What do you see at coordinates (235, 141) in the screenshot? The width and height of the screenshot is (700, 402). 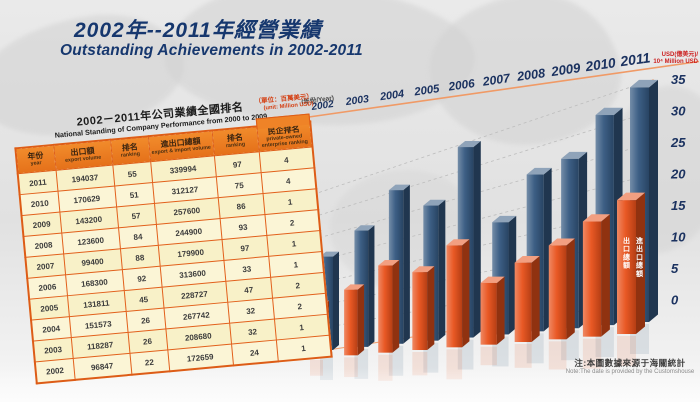 I see `column-header-4: 排名 ranking` at bounding box center [235, 141].